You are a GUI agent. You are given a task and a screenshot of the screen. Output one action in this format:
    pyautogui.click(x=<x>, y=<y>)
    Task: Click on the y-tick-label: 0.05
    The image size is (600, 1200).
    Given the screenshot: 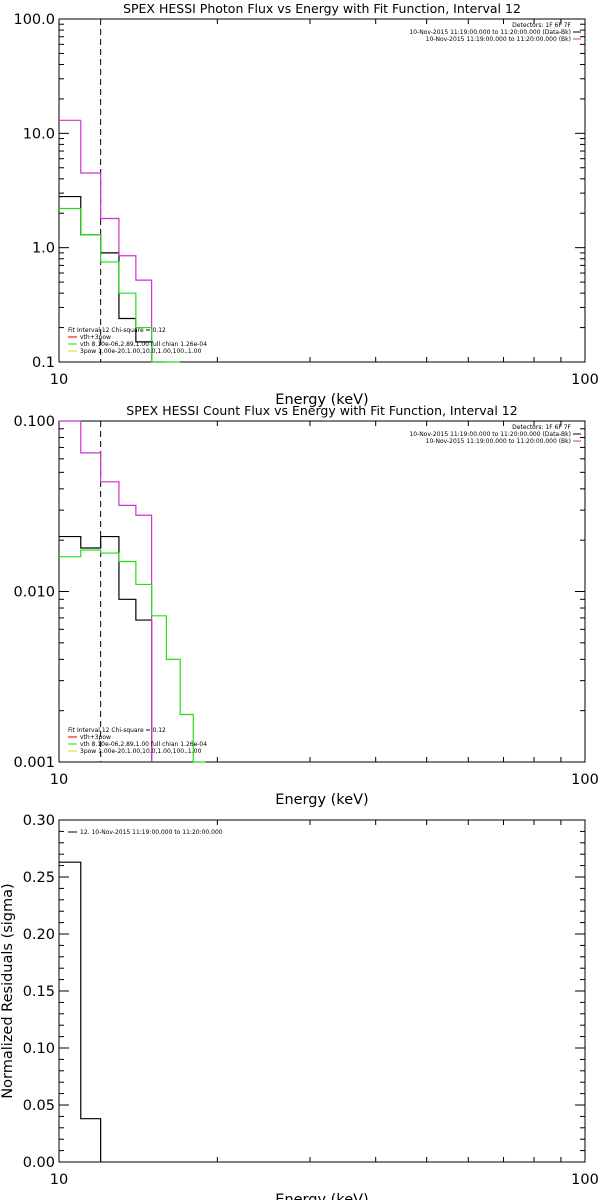 What is the action you would take?
    pyautogui.click(x=39, y=1106)
    